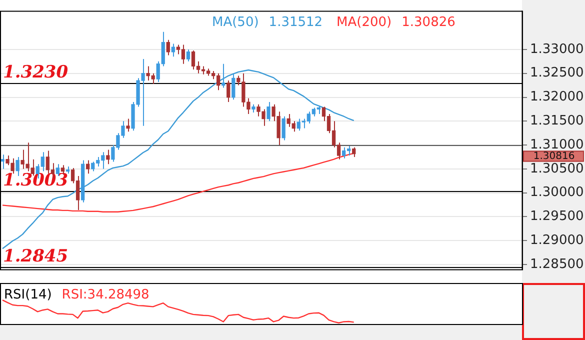 This screenshot has width=585, height=340. What do you see at coordinates (557, 216) in the screenshot?
I see `y-tick-label: 1.29500` at bounding box center [557, 216].